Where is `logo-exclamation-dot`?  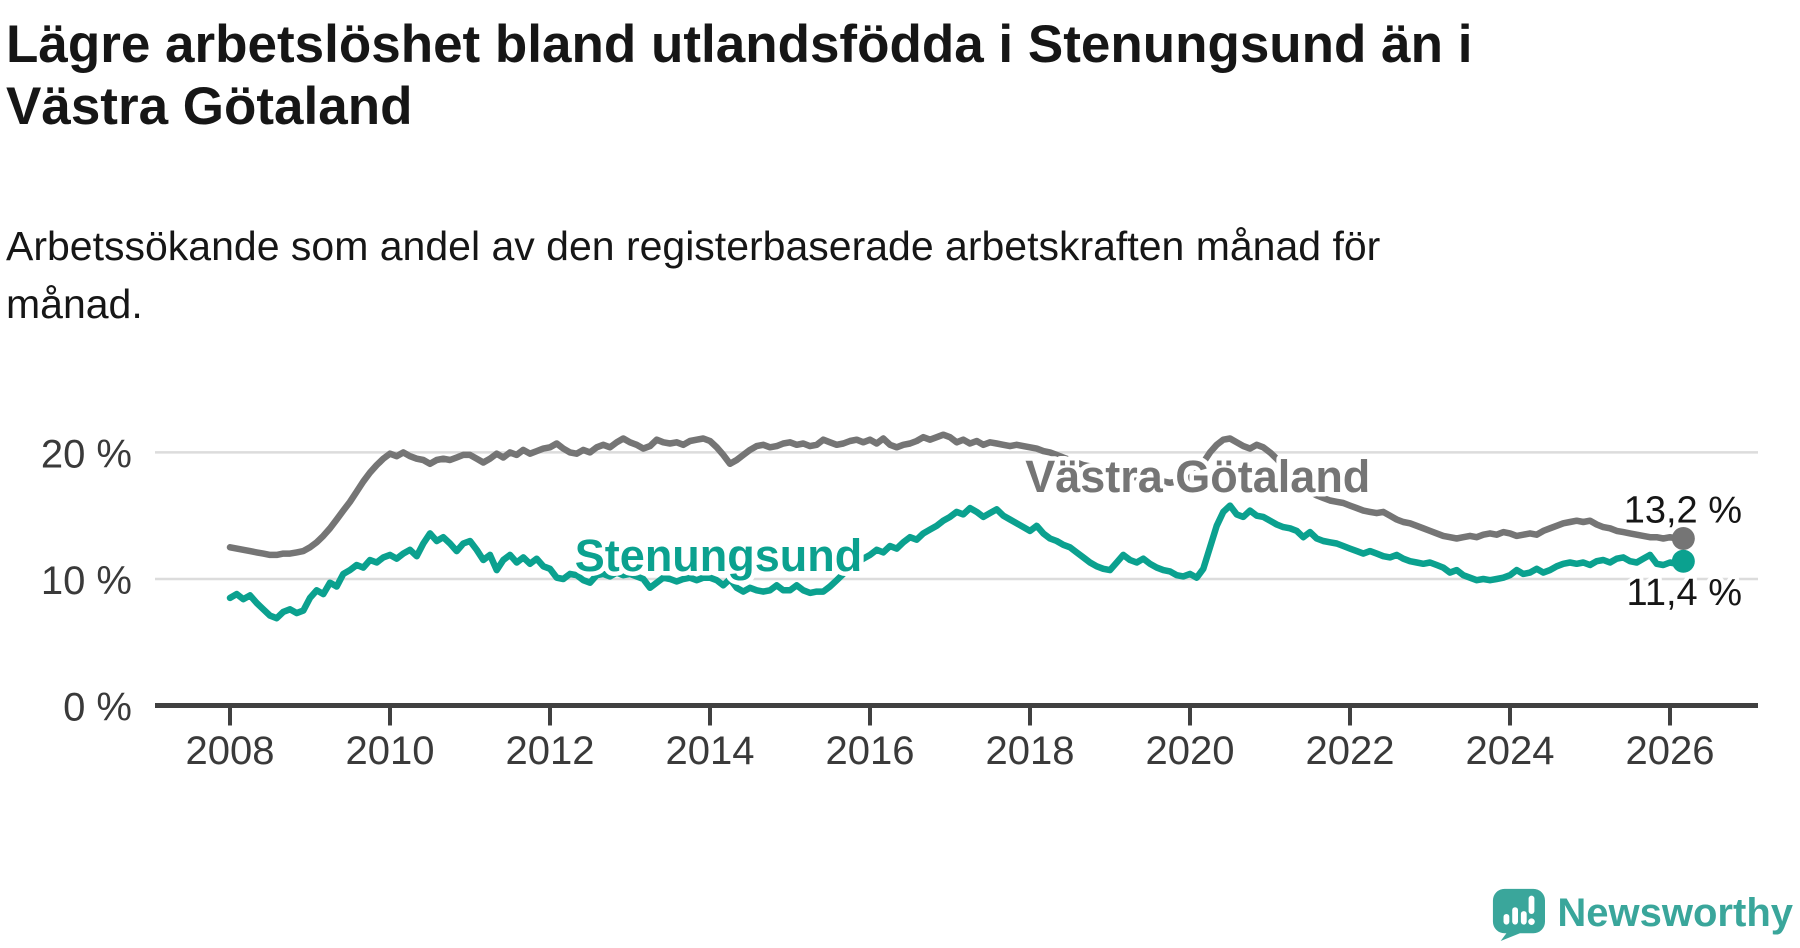 logo-exclamation-dot is located at coordinates (1532, 921).